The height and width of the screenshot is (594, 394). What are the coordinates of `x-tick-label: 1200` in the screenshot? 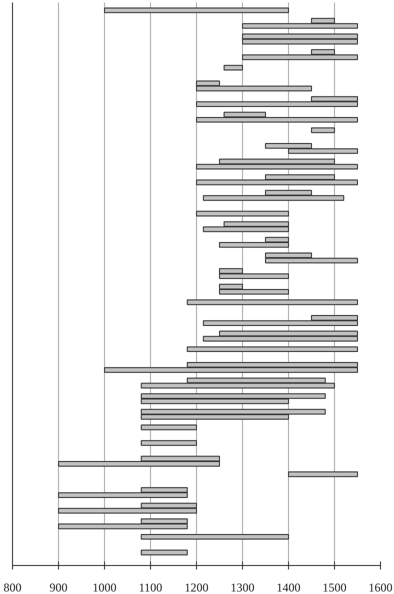 It's located at (196, 587).